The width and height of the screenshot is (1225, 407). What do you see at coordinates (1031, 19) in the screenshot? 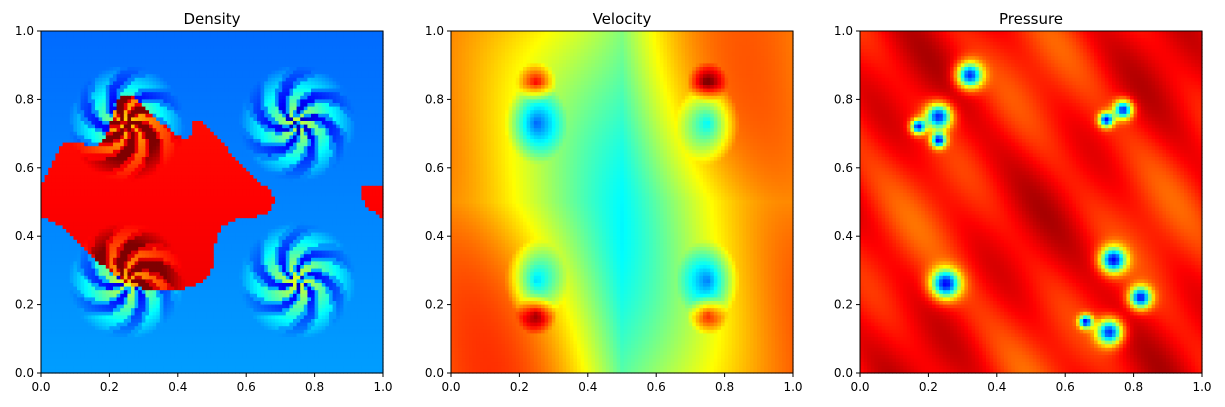
I see `title-pressure: Pressure` at bounding box center [1031, 19].